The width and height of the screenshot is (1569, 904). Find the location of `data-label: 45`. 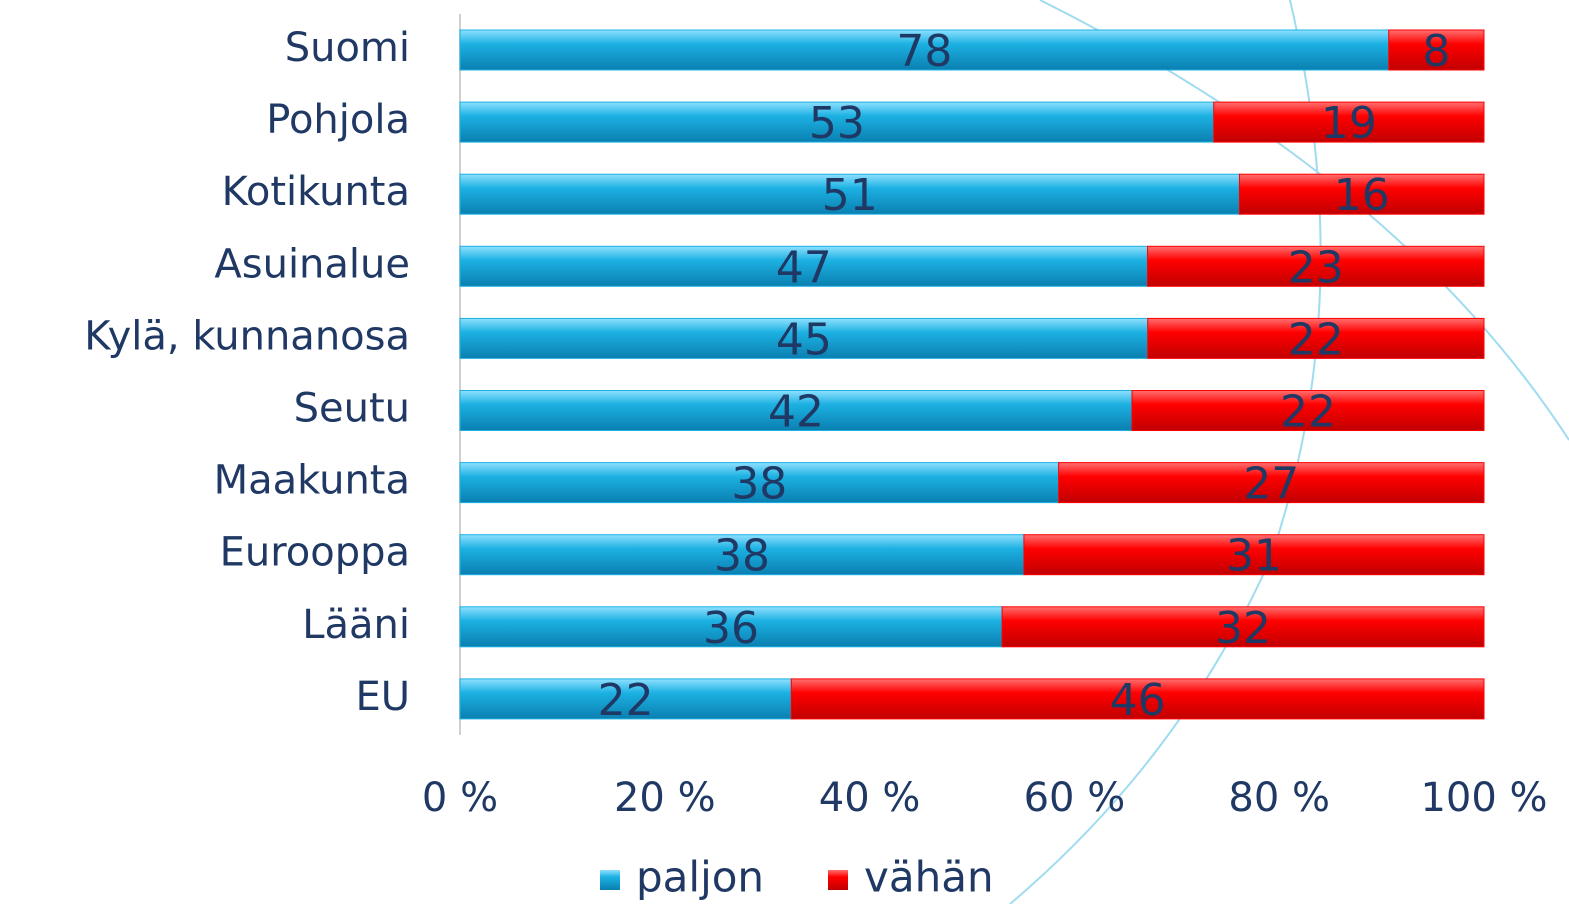

data-label: 45 is located at coordinates (804, 339).